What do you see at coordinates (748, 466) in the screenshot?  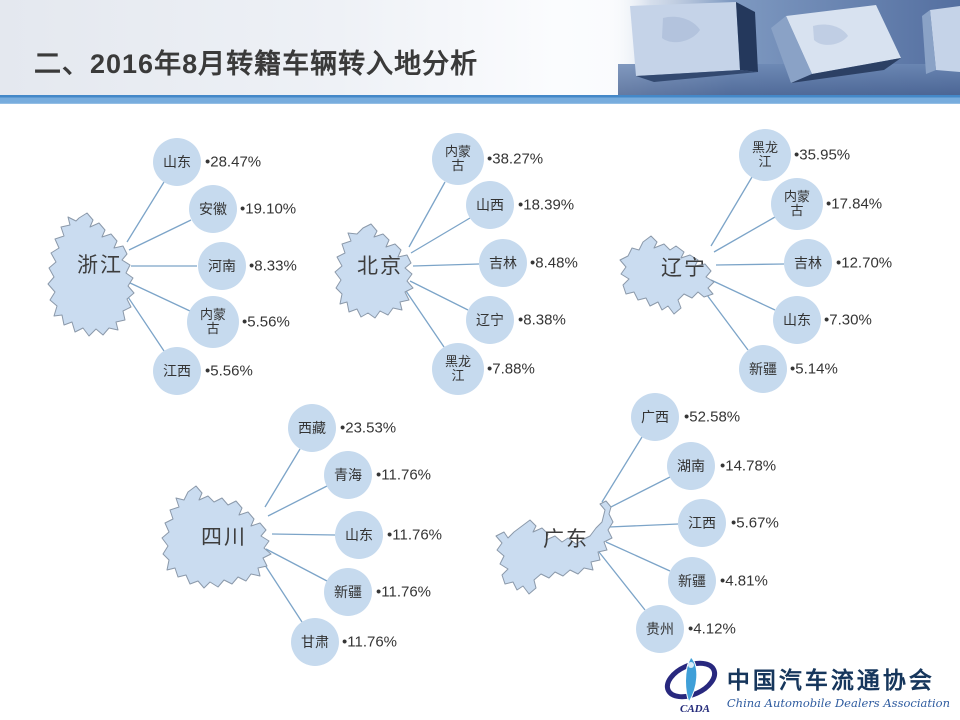 I see `destination-percent: •14.78%` at bounding box center [748, 466].